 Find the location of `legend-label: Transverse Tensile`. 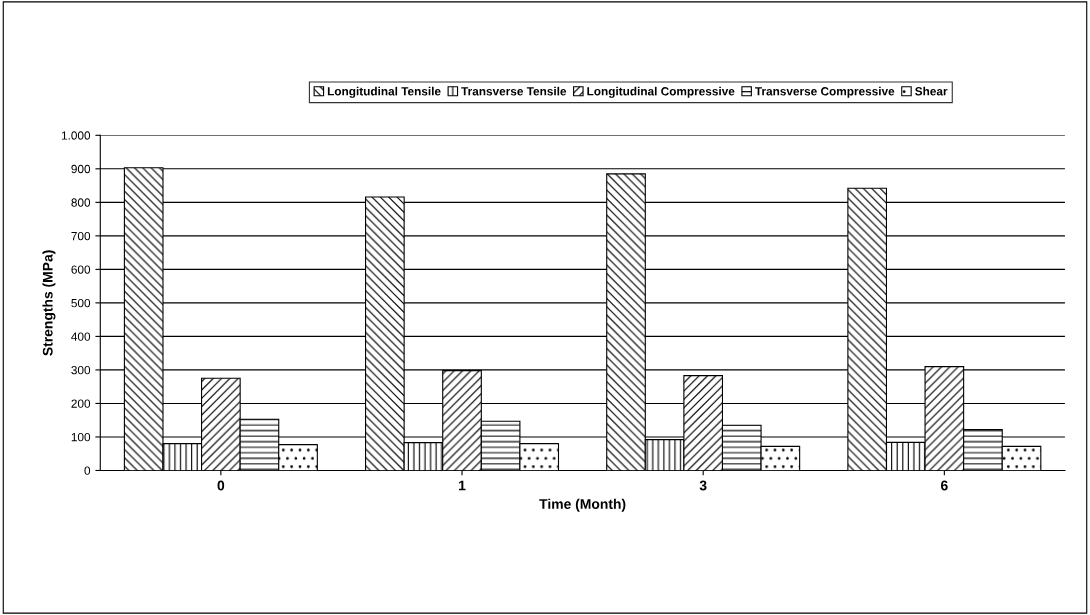

legend-label: Transverse Tensile is located at coordinates (514, 91).